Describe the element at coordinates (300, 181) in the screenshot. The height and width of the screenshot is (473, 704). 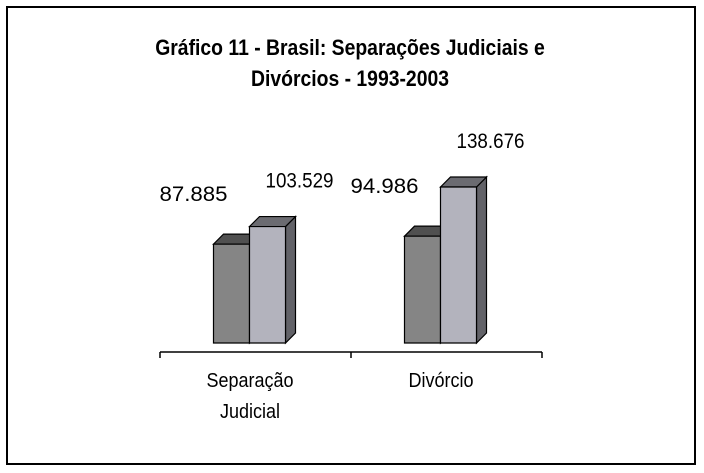
I see `data-label: 103.529` at that location.